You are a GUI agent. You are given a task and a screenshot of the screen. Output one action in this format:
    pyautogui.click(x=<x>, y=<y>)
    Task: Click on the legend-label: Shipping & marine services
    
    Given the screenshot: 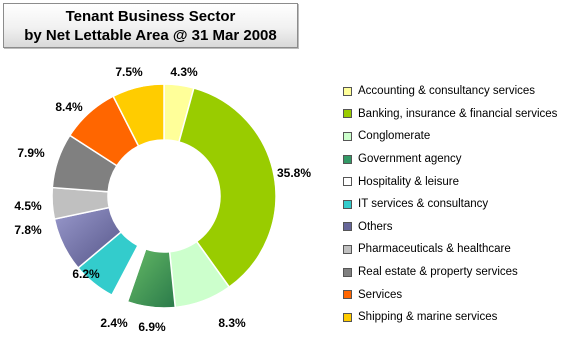 What is the action you would take?
    pyautogui.click(x=428, y=317)
    